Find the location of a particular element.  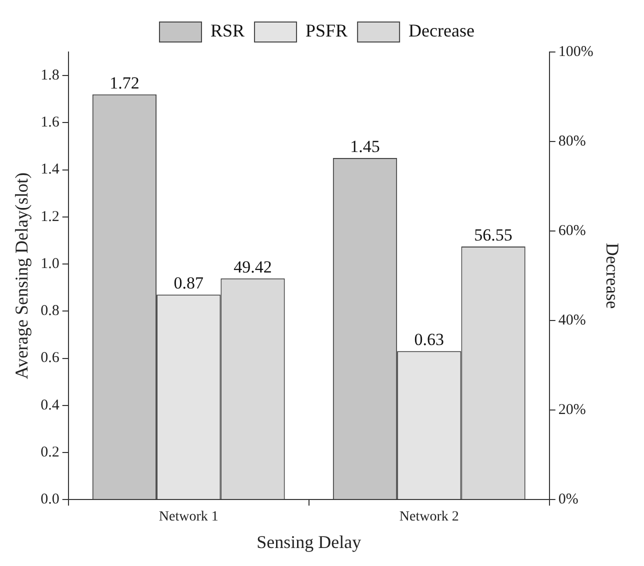

y-tick-label: 1.2 is located at coordinates (50, 216).